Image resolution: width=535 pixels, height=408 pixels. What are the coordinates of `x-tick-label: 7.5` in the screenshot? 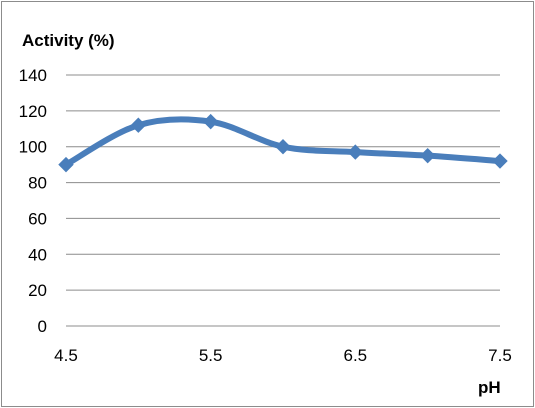 It's located at (500, 355).